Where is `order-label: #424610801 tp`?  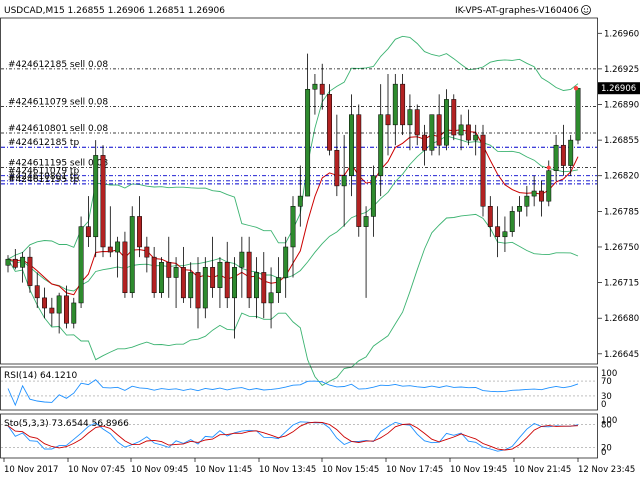
order-label: #424610801 tp is located at coordinates (43, 177).